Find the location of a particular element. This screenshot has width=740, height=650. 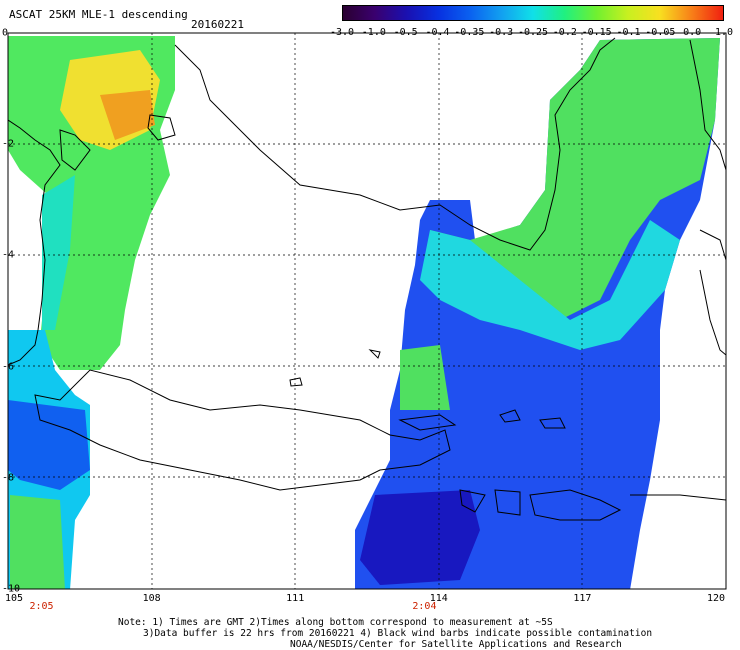

swath-east-deep-blue is located at coordinates (420, 537).